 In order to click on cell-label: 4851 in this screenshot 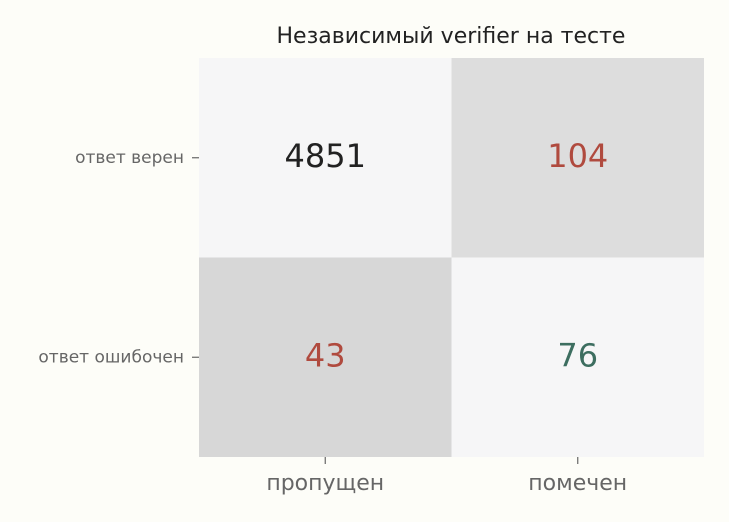, I will do `click(325, 156)`.